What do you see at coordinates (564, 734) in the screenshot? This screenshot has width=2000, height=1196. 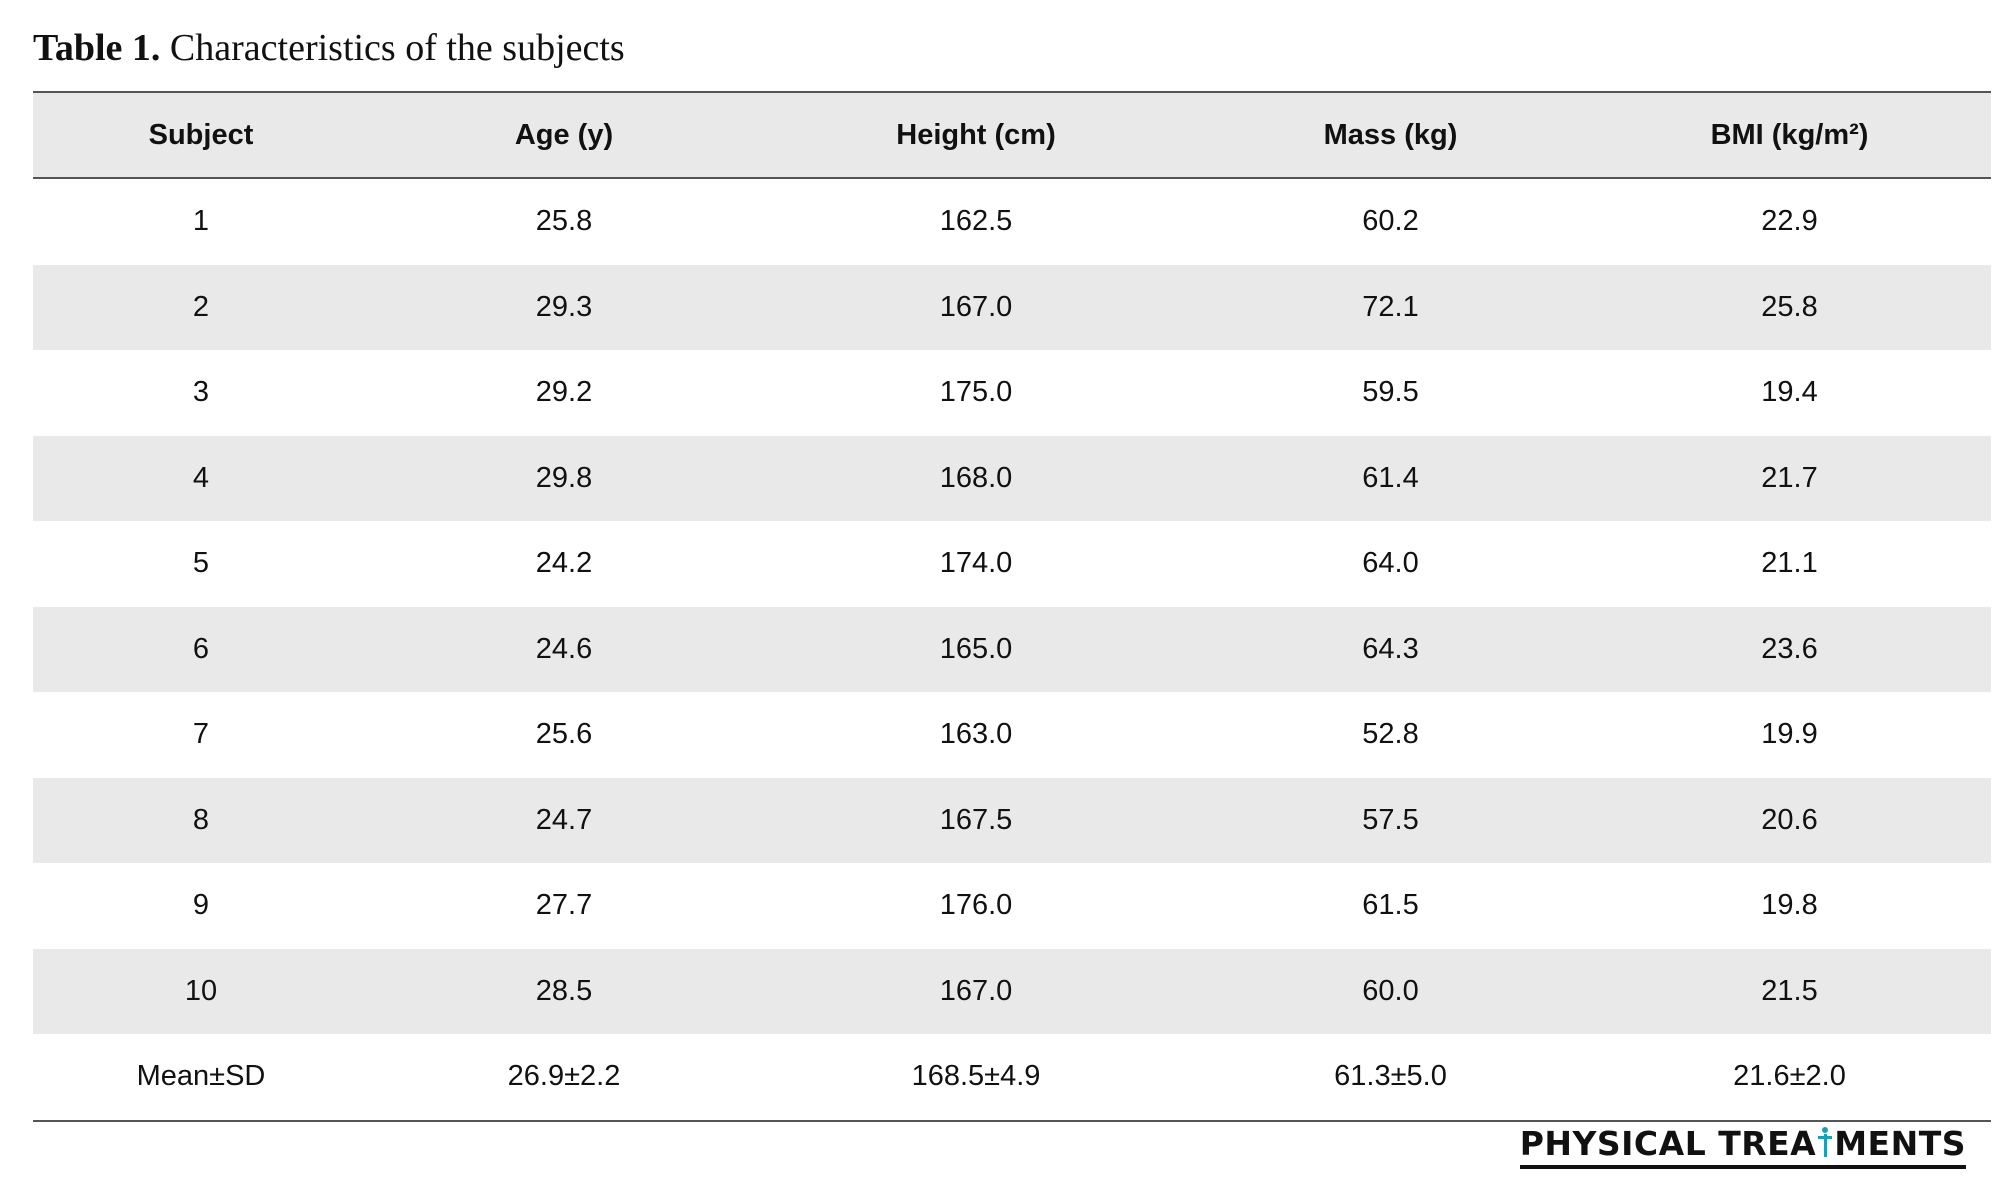 I see `cell-age: 25.6` at bounding box center [564, 734].